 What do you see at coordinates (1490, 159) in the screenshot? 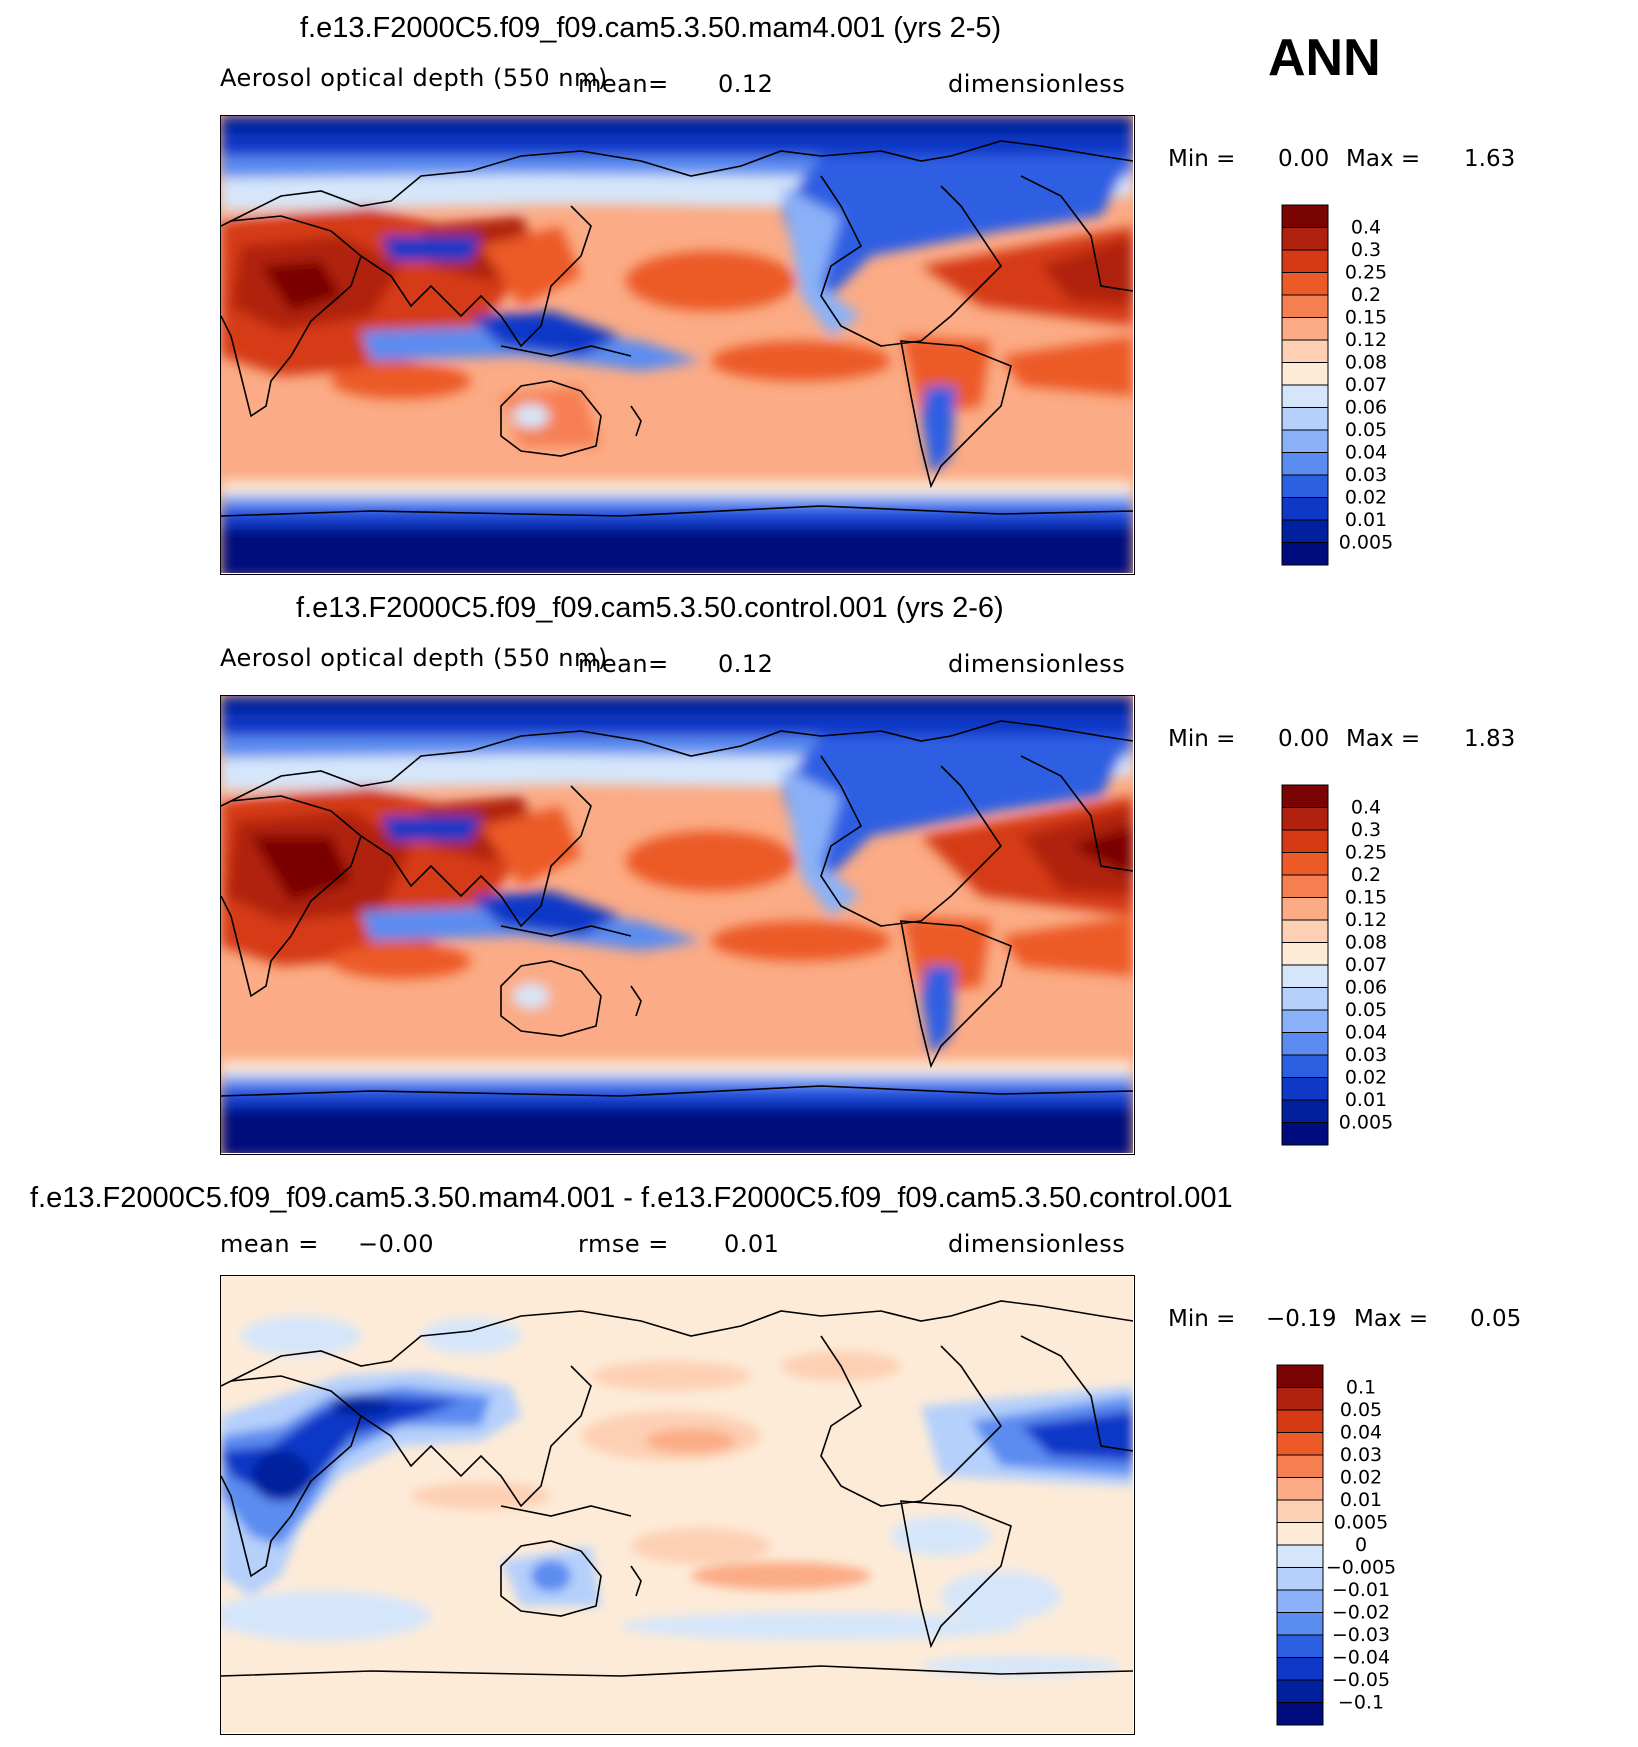
I see `max-value: 1.63` at bounding box center [1490, 159].